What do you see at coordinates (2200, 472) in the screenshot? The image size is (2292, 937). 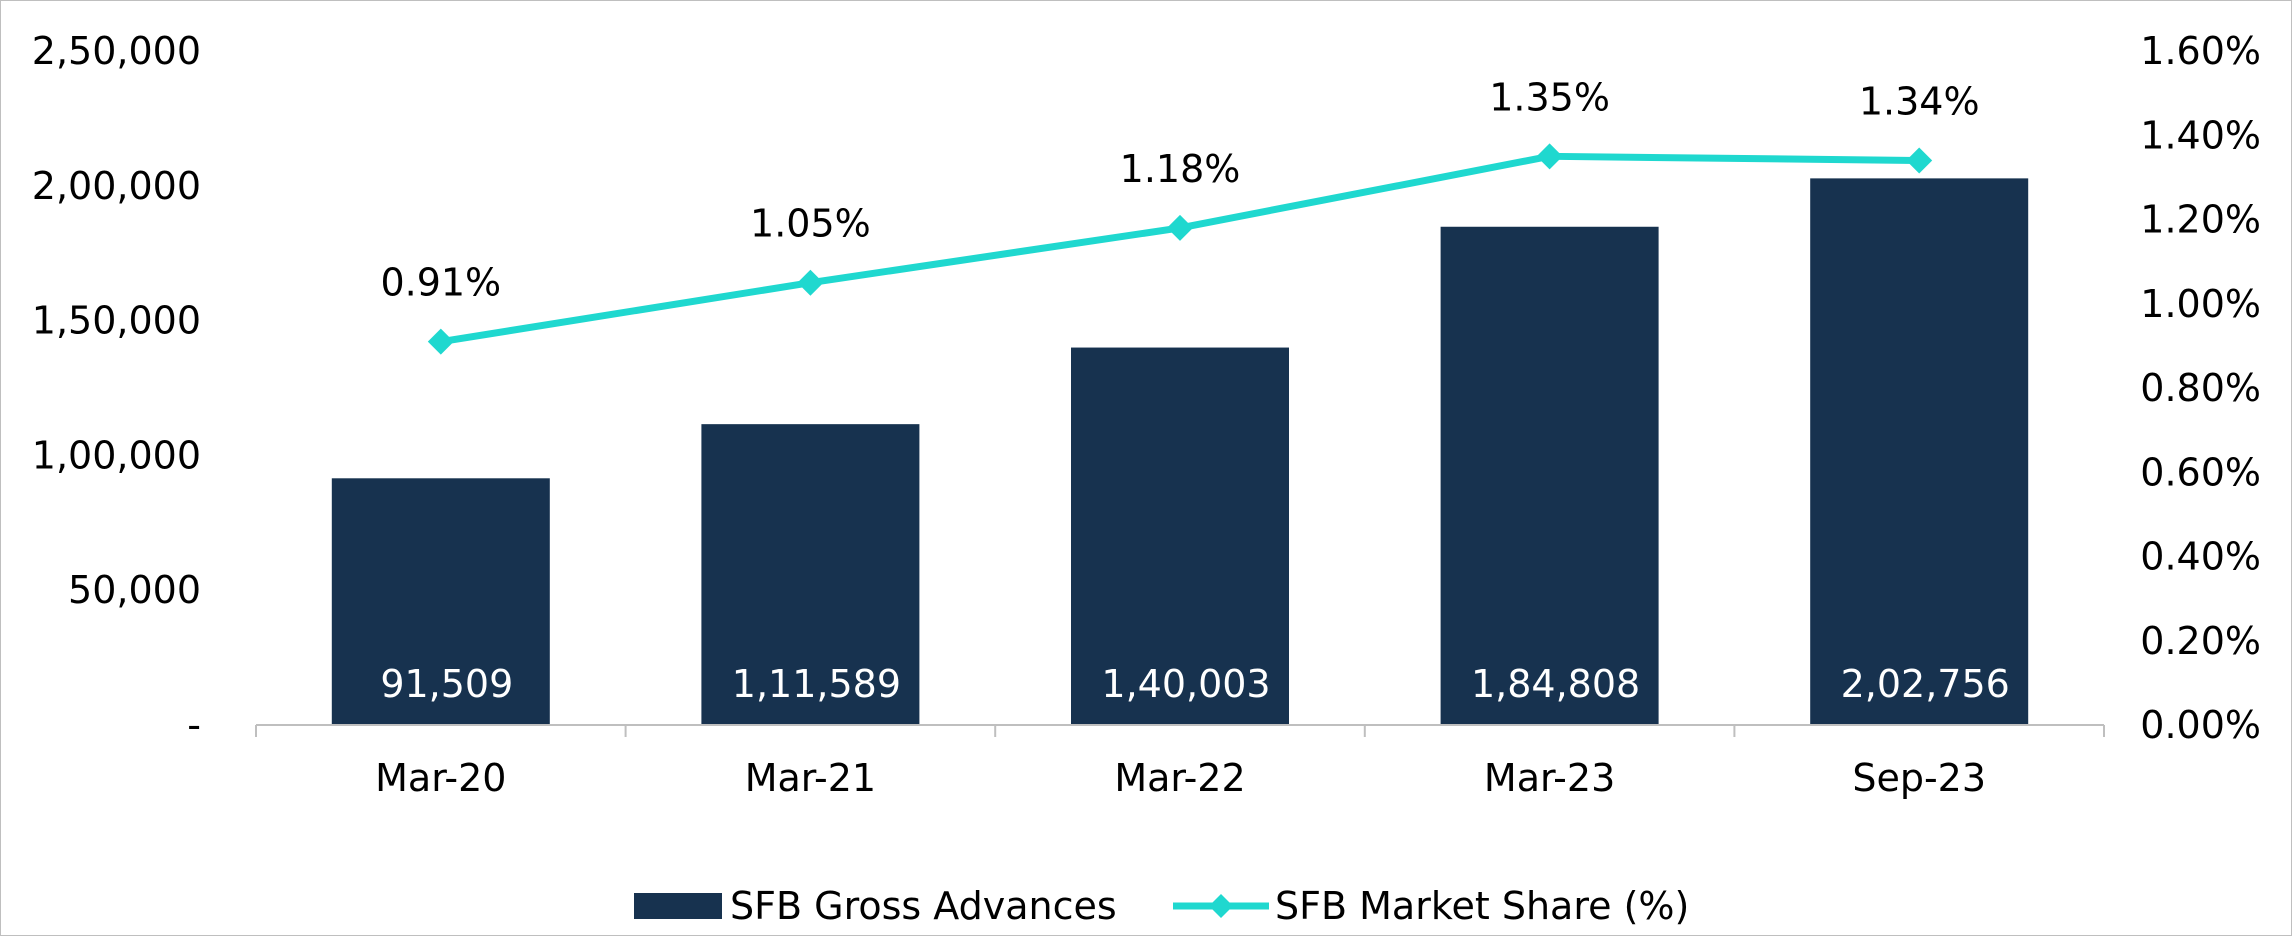 I see `right-axis-tick-label: 0.60%` at bounding box center [2200, 472].